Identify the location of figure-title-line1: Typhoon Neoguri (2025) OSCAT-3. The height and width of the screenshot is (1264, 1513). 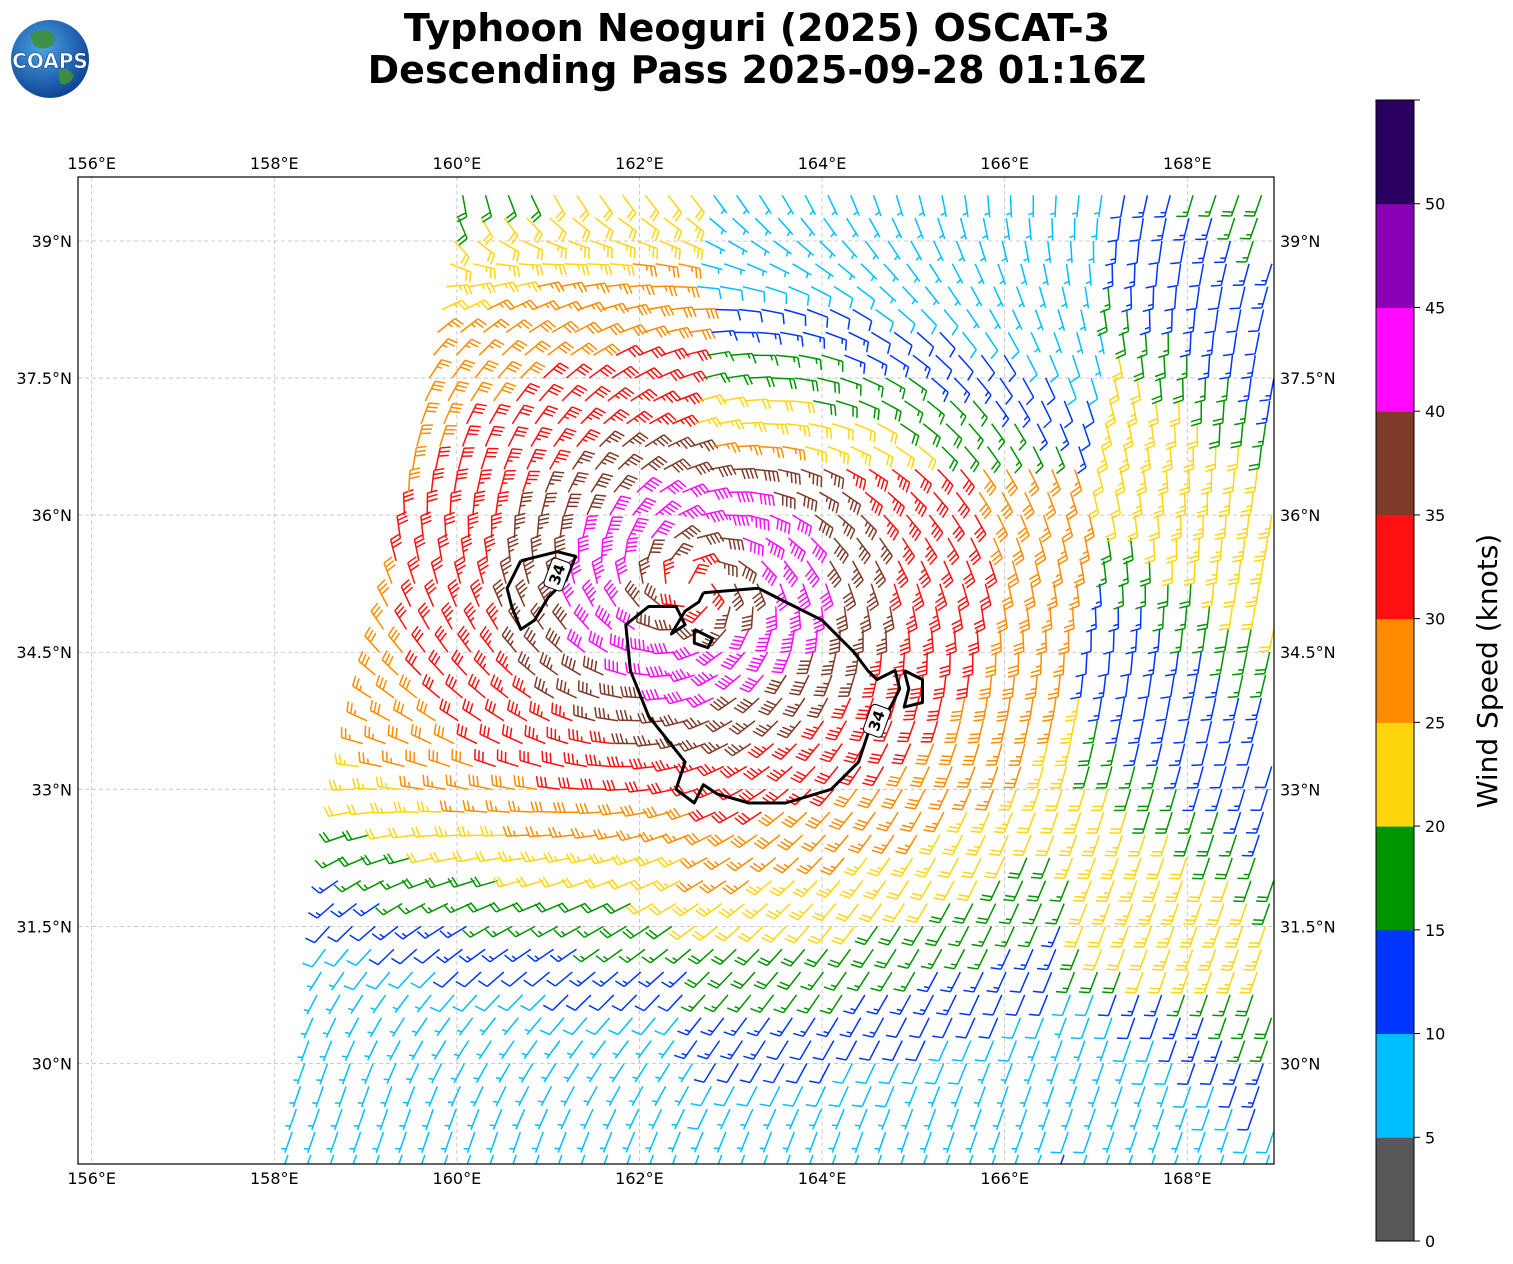
(757, 28).